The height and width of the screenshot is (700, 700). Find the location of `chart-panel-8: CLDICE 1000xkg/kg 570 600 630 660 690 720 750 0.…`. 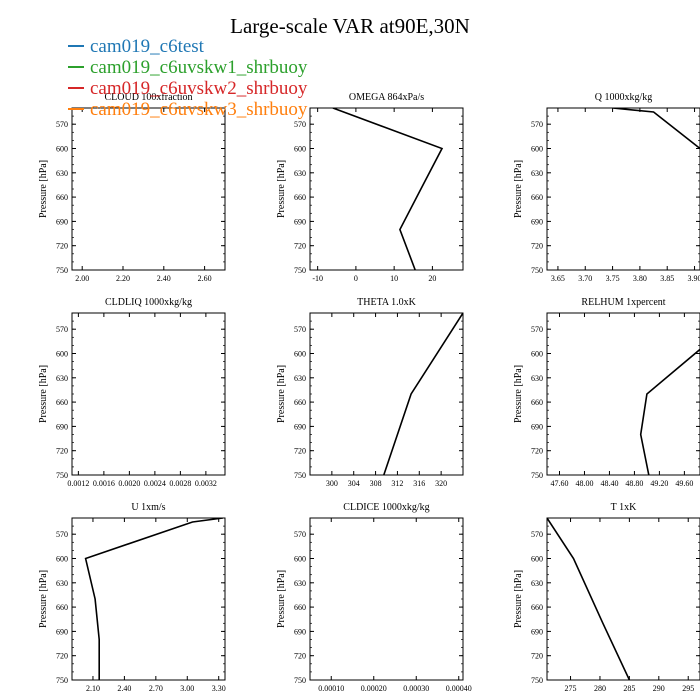

chart-panel-8: CLDICE 1000xkg/kg 570 600 630 660 690 720 750 0.… is located at coordinates (374, 597).